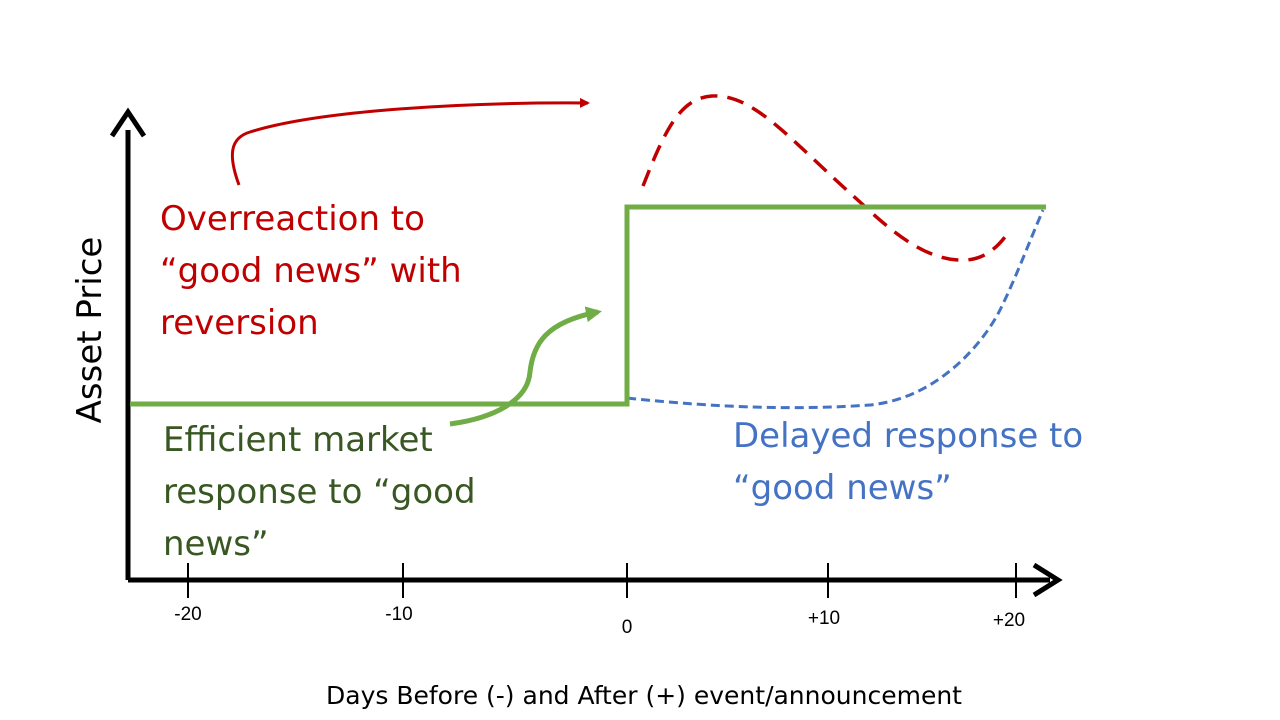  Describe the element at coordinates (410, 141) in the screenshot. I see `overreaction-pointer-arrow` at that location.